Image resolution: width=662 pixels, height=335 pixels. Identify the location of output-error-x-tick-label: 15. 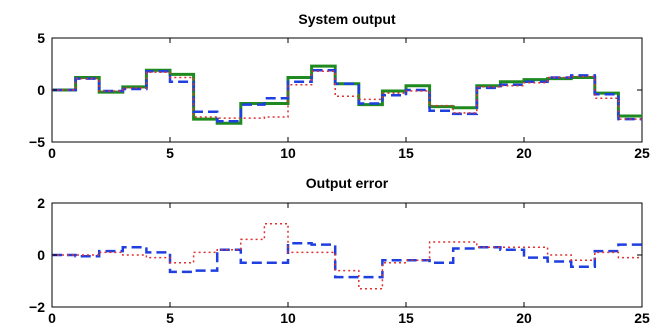
(406, 318).